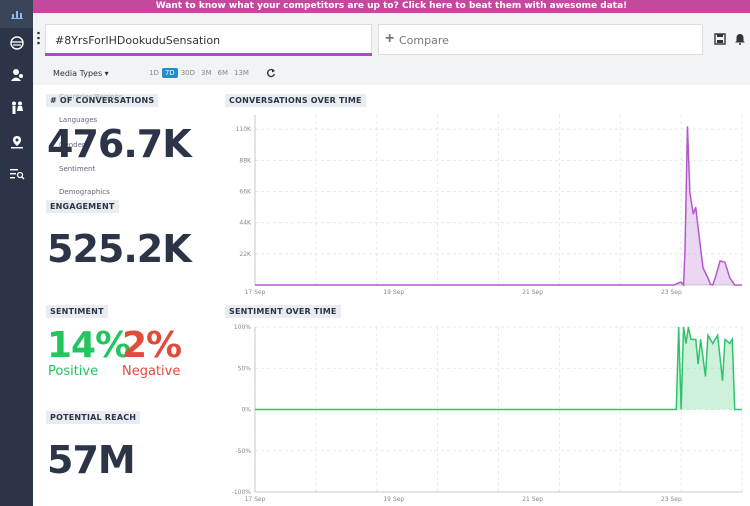 The height and width of the screenshot is (506, 750). What do you see at coordinates (223, 73) in the screenshot?
I see `range-6m: 6M` at bounding box center [223, 73].